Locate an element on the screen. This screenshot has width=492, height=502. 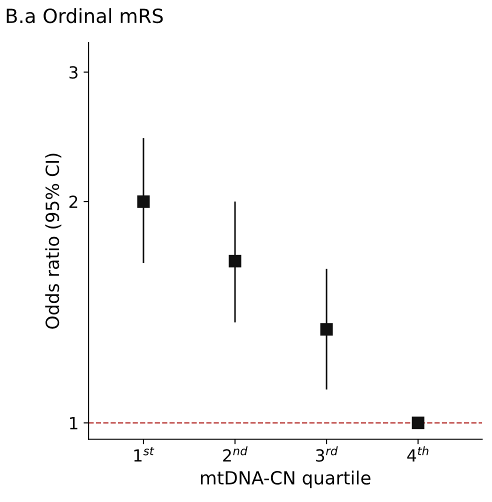
x-tick-label: 2$^{nd}$ is located at coordinates (235, 454).